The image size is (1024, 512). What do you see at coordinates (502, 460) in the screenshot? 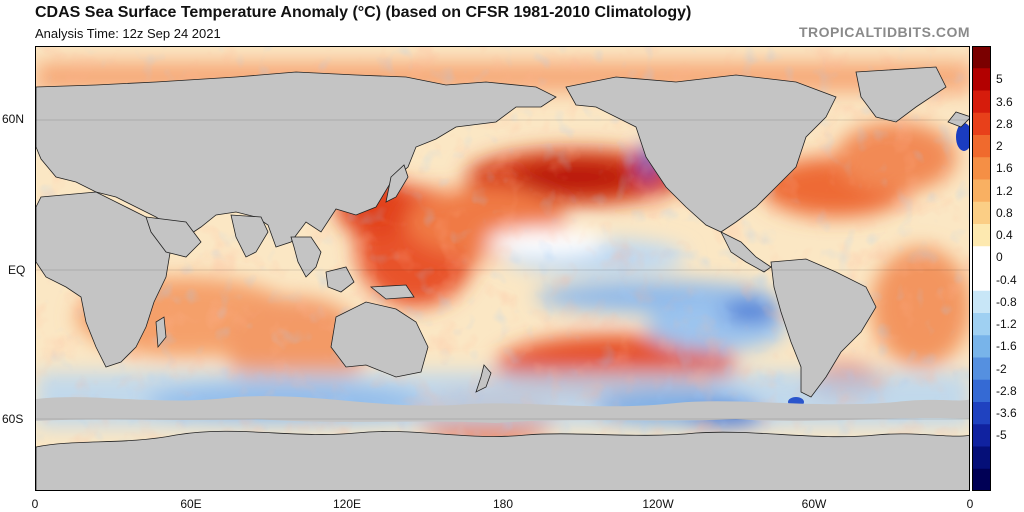
I see `antarctica` at bounding box center [502, 460].